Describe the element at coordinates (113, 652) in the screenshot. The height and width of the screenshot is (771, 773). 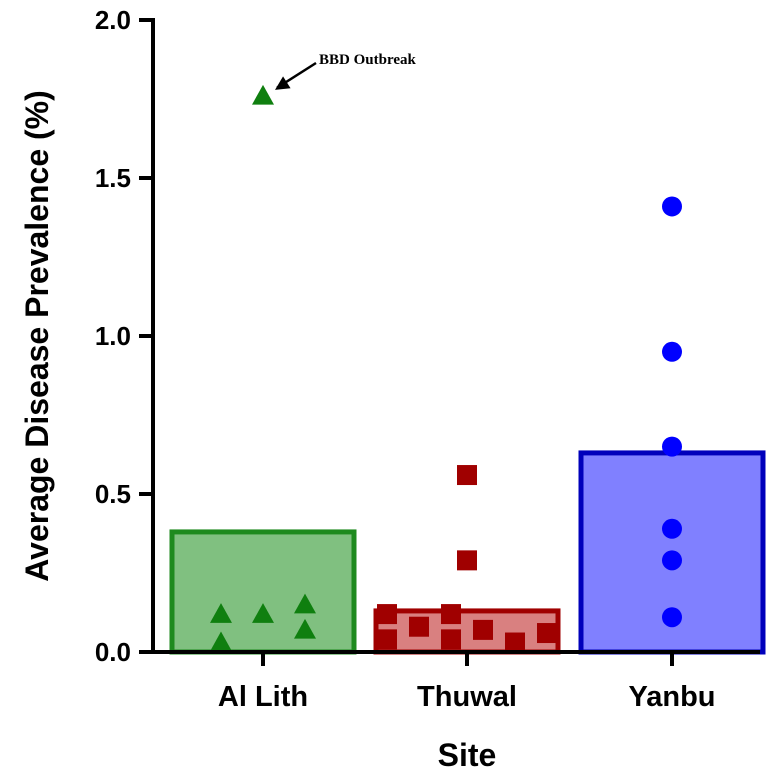
I see `y-tick-label: 0.0` at that location.